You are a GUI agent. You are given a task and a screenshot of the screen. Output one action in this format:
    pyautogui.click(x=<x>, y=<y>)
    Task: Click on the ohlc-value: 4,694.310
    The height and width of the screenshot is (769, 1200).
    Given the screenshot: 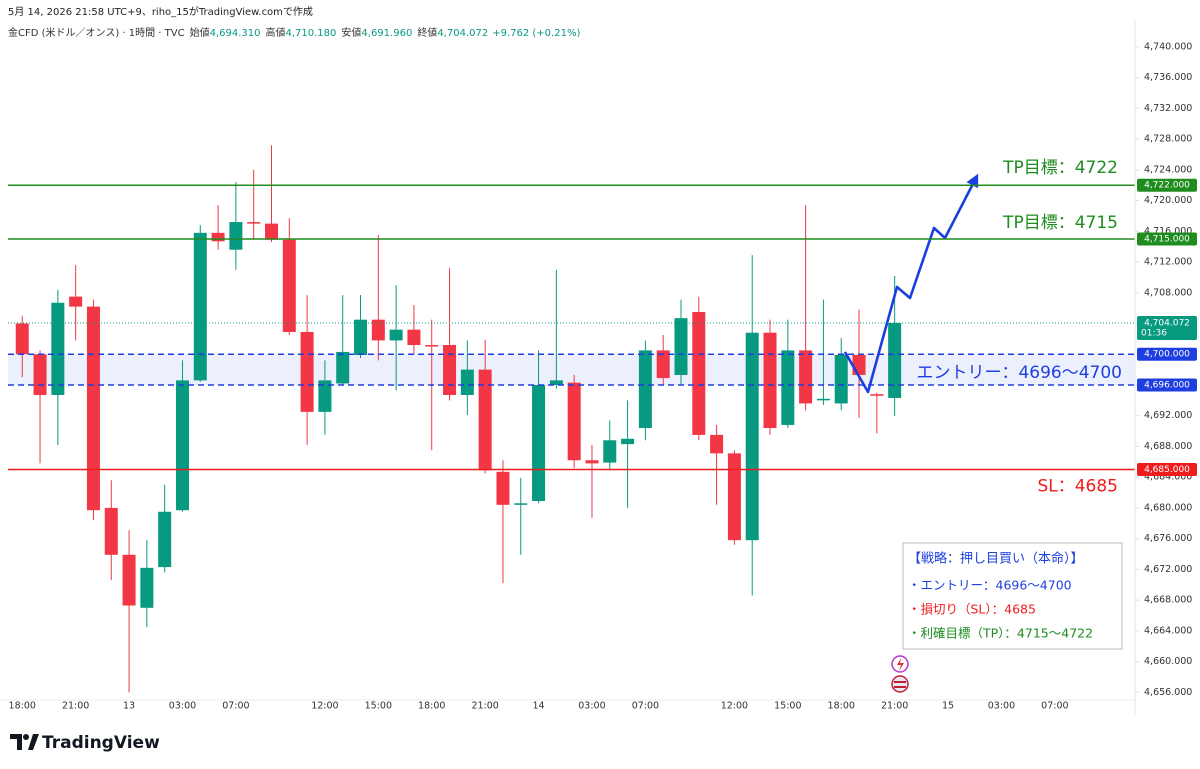 What is the action you would take?
    pyautogui.click(x=235, y=33)
    